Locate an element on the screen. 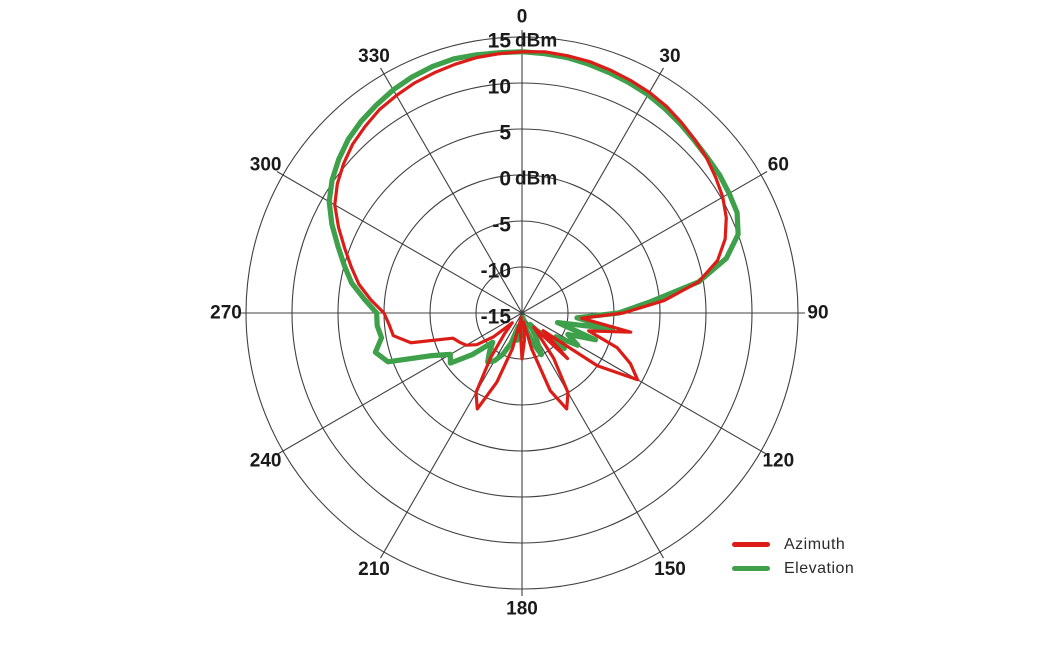 This screenshot has width=1048, height=646. angle-label: 210 is located at coordinates (374, 569).